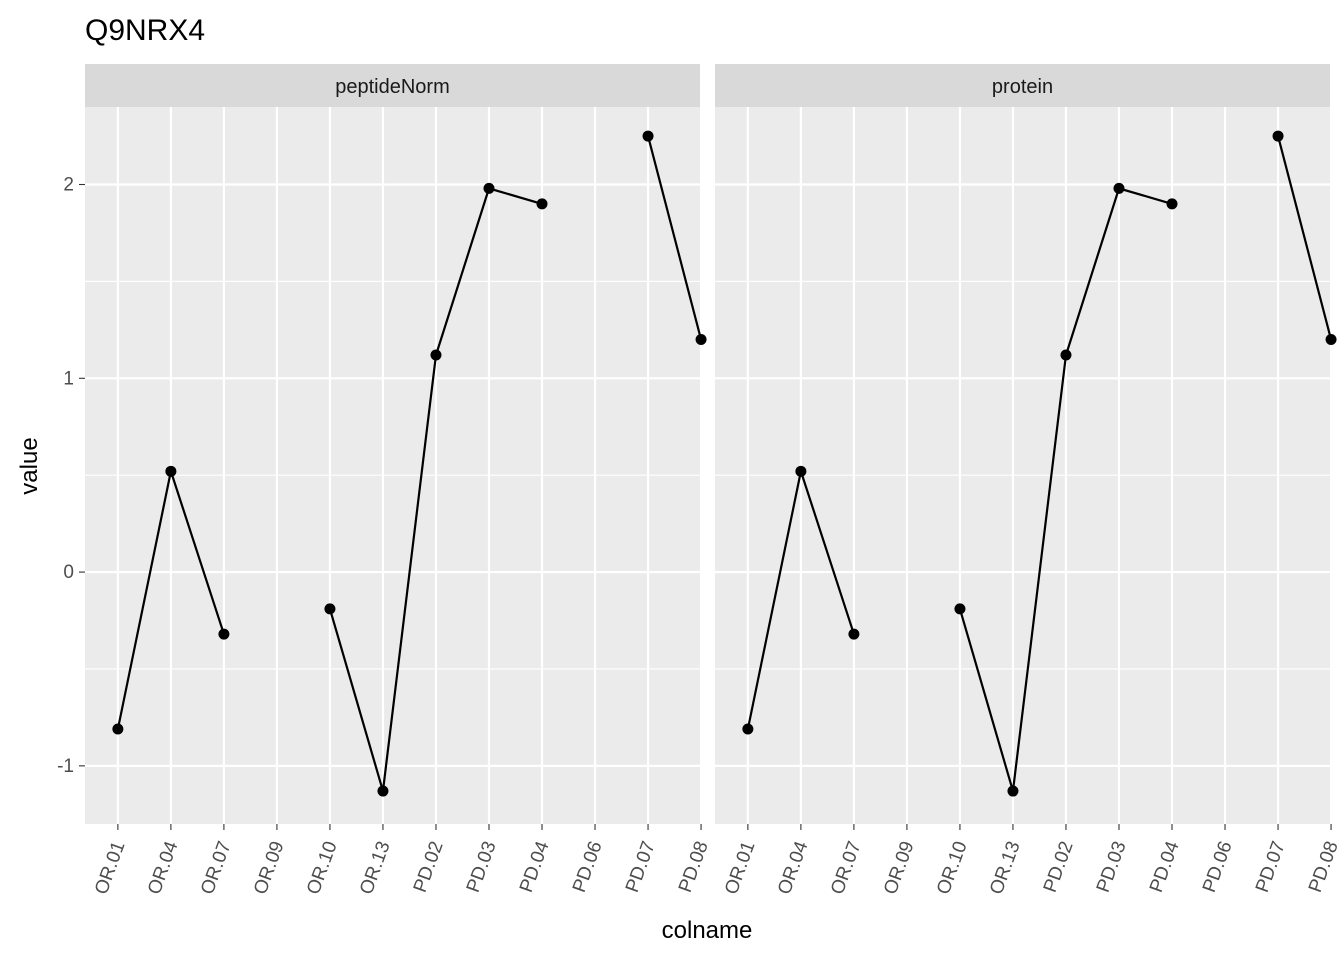  Describe the element at coordinates (707, 930) in the screenshot. I see `x-axis-title: colname` at that location.